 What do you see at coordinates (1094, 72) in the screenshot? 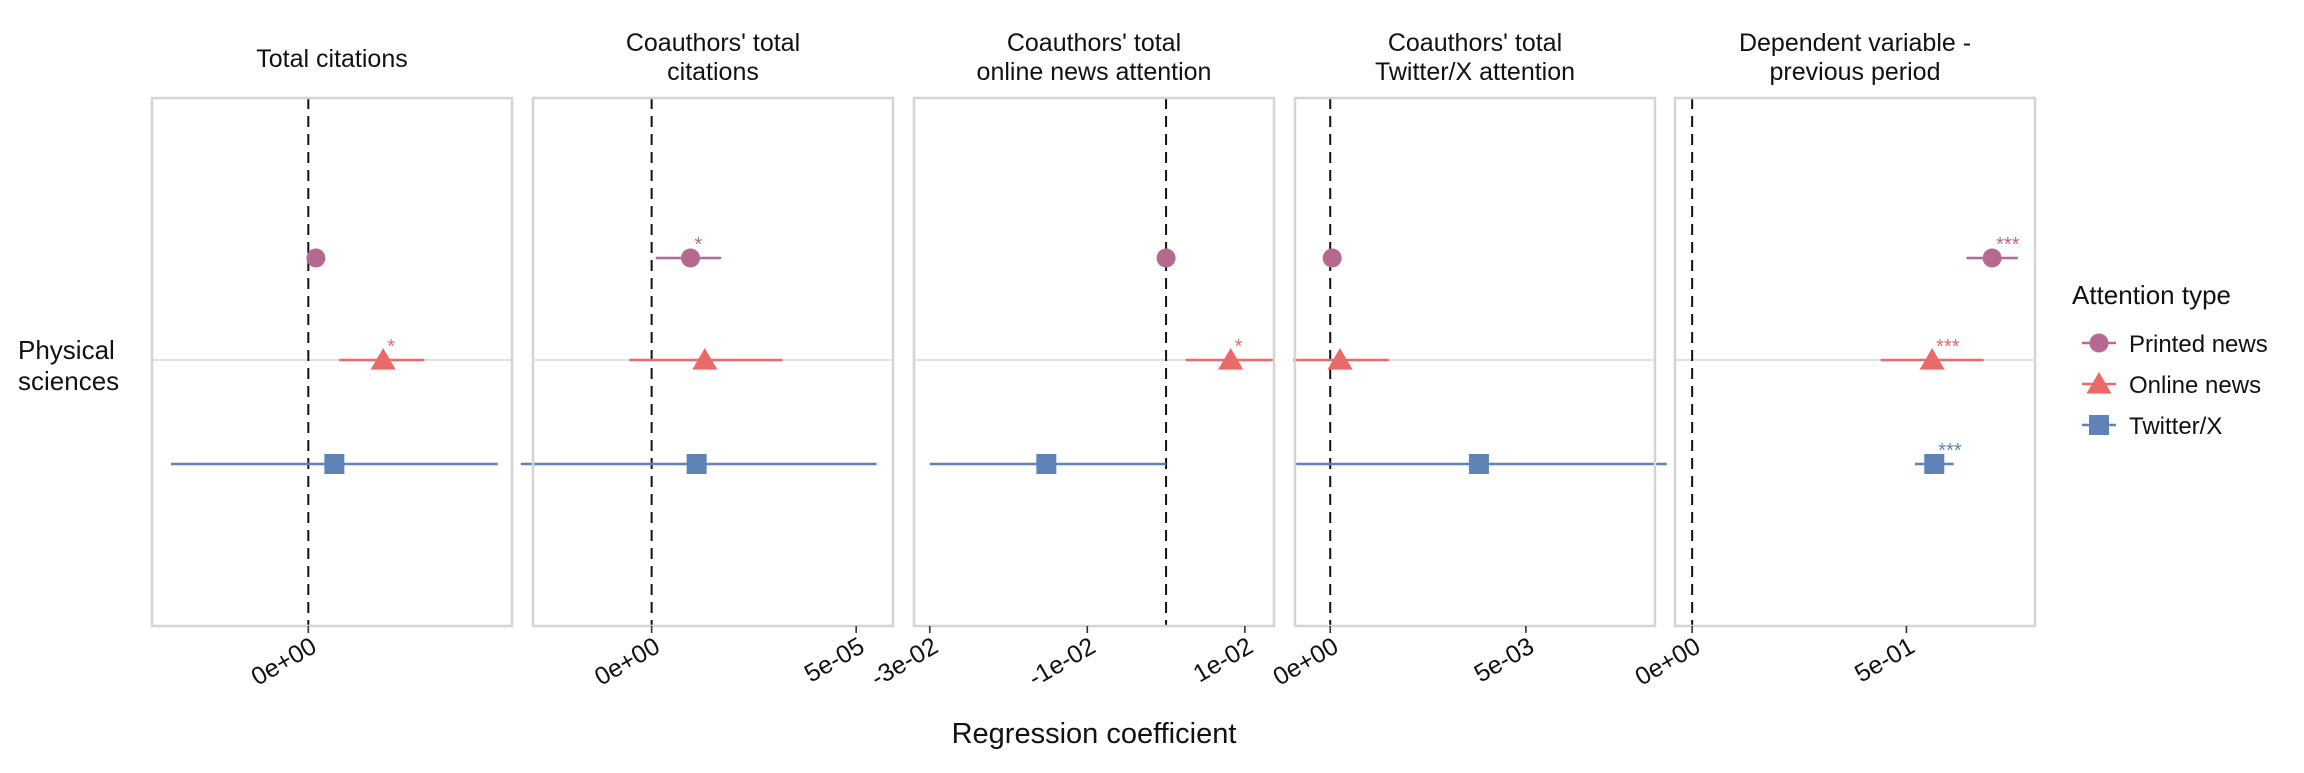
I see `facet-title: online news attention` at bounding box center [1094, 72].